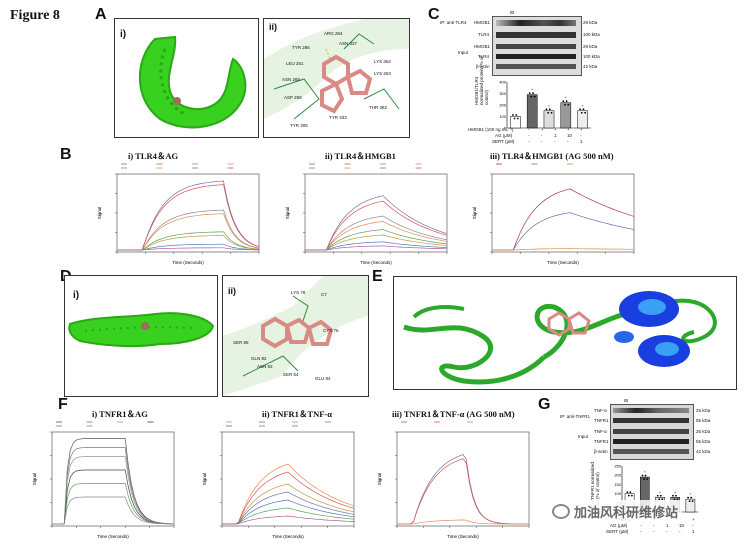 The height and width of the screenshot is (550, 748). Describe the element at coordinates (336, 69) in the screenshot. I see `docking-pose-image-a` at that location.